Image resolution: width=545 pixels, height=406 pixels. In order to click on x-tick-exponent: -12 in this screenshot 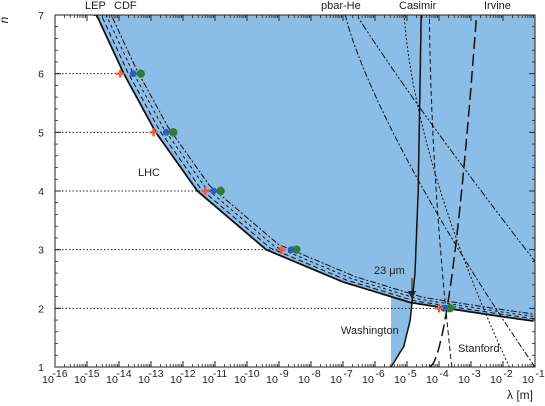, I will do `click(187, 374)`.